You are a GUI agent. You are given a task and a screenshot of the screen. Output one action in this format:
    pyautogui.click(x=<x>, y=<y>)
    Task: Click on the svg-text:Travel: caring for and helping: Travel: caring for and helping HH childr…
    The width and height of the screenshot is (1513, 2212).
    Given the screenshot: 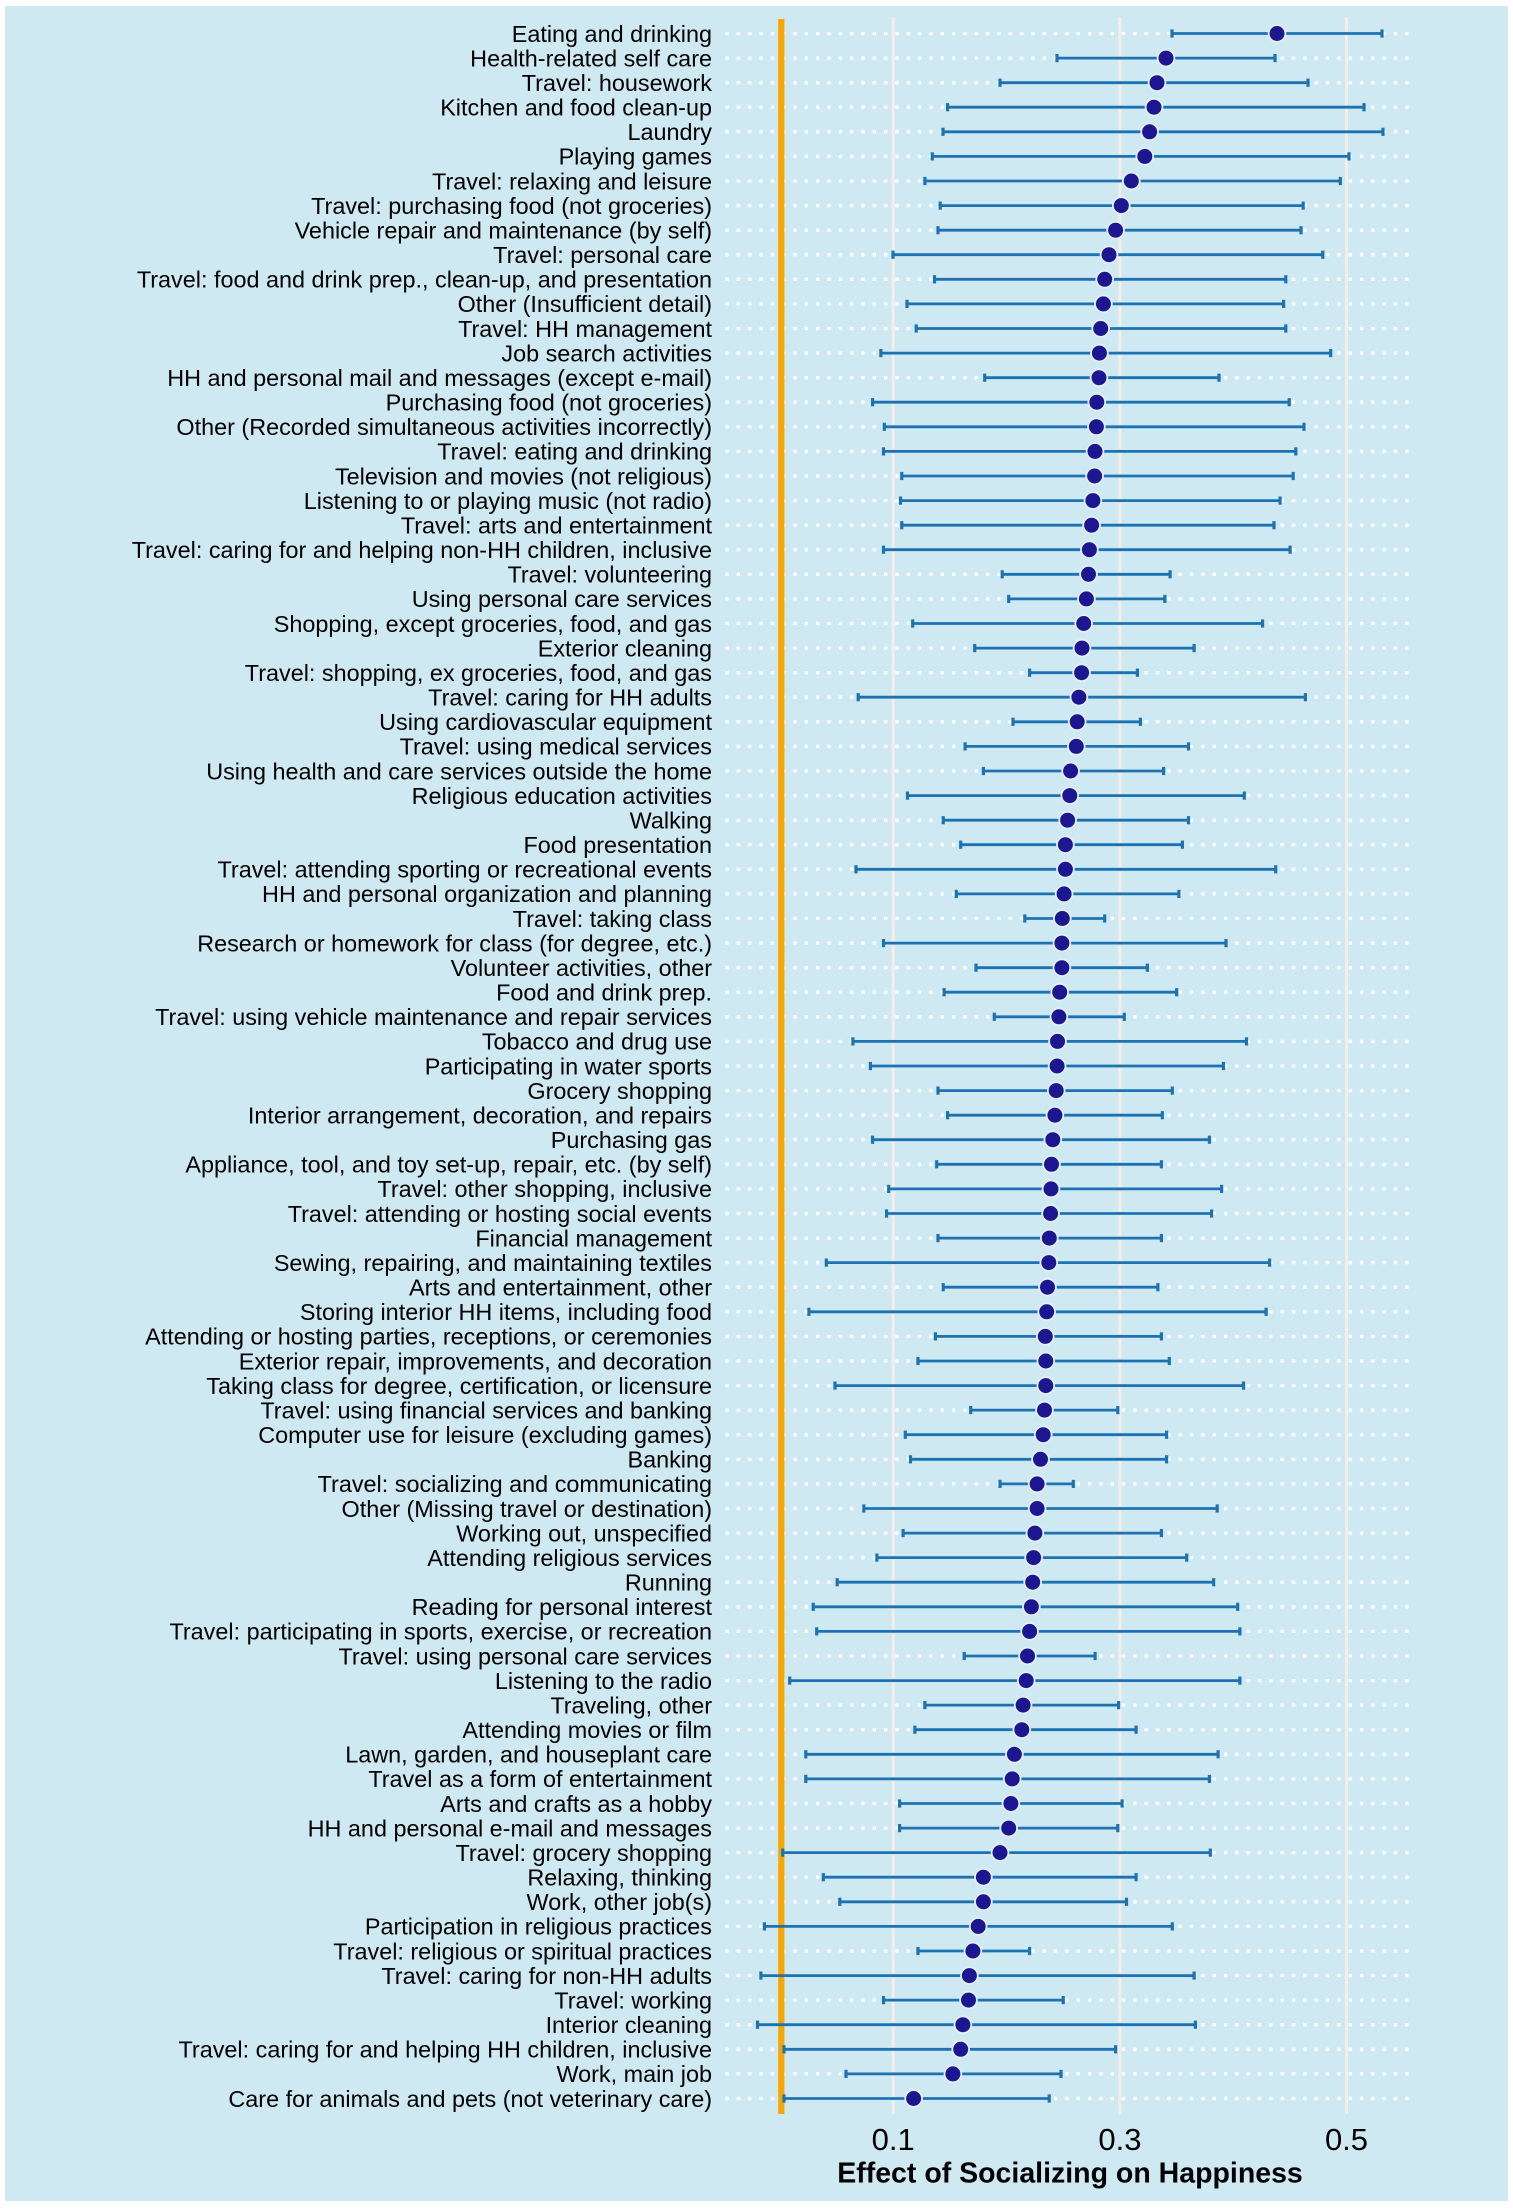 What is the action you would take?
    pyautogui.click(x=445, y=2050)
    